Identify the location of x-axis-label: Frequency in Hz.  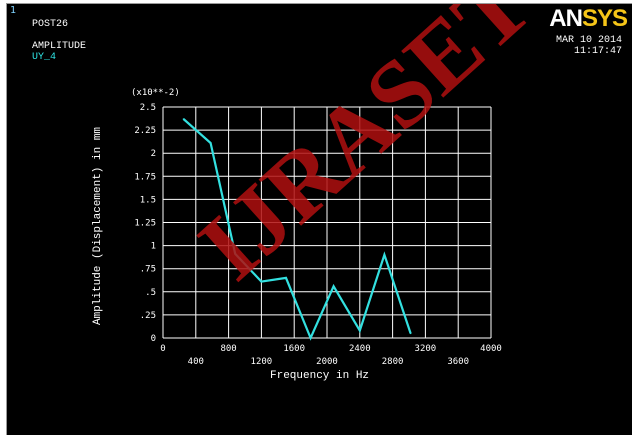
(319, 376).